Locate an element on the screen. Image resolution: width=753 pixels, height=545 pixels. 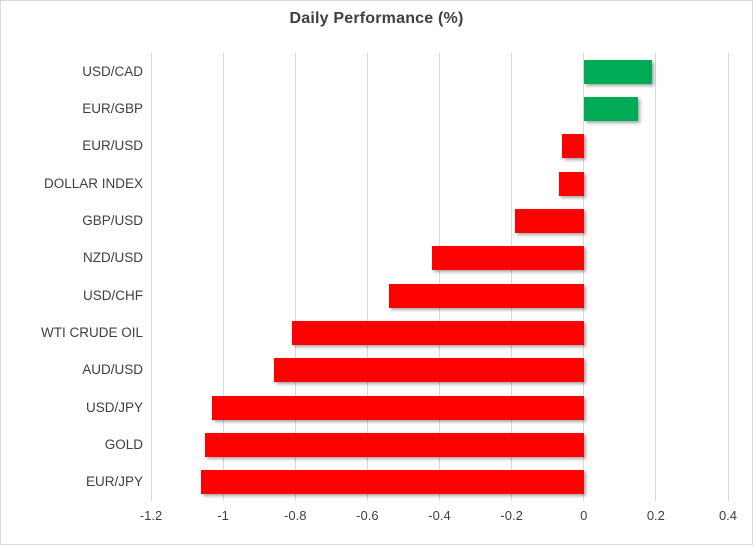
x-tick-label: -0.2 is located at coordinates (511, 515).